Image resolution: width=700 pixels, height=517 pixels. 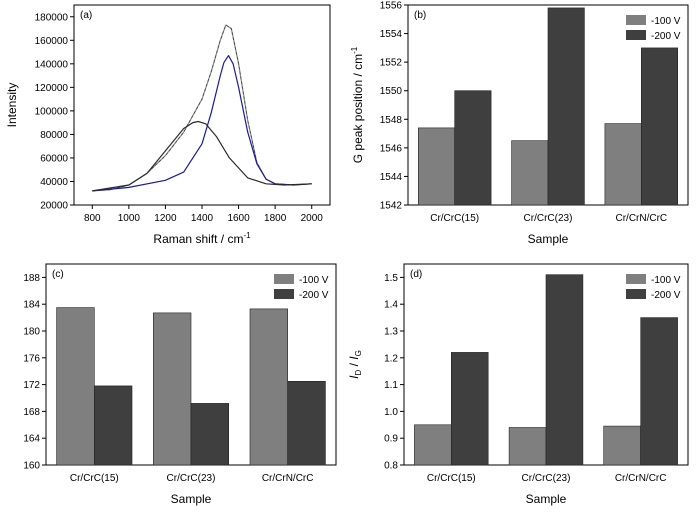 I want to click on y-tick-label: 1.2, so click(x=391, y=358).